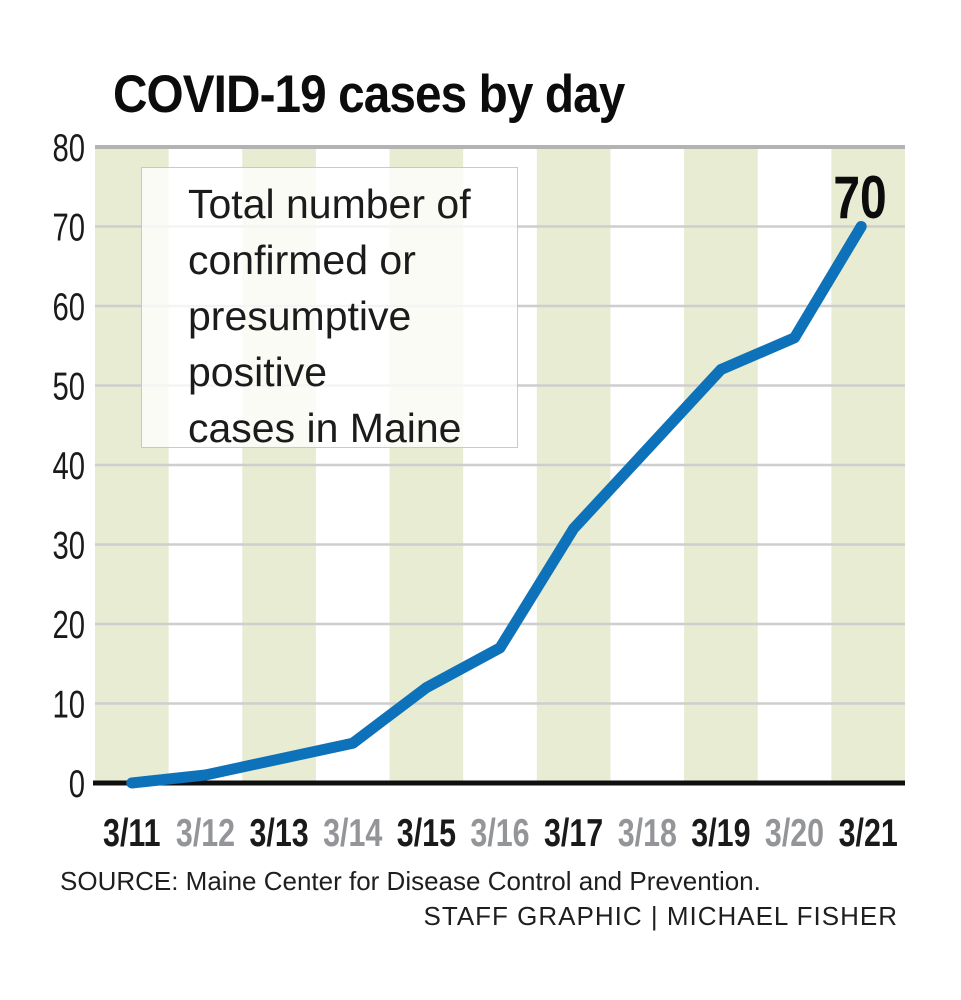 The height and width of the screenshot is (1000, 961). Describe the element at coordinates (499, 832) in the screenshot. I see `x-axis-label: 3/16` at that location.